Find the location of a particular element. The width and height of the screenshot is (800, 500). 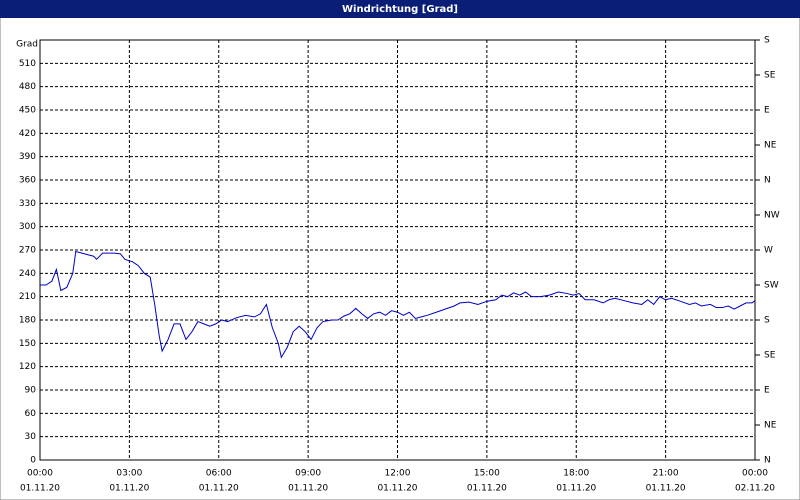

y-tick-label: 240 is located at coordinates (27, 274).